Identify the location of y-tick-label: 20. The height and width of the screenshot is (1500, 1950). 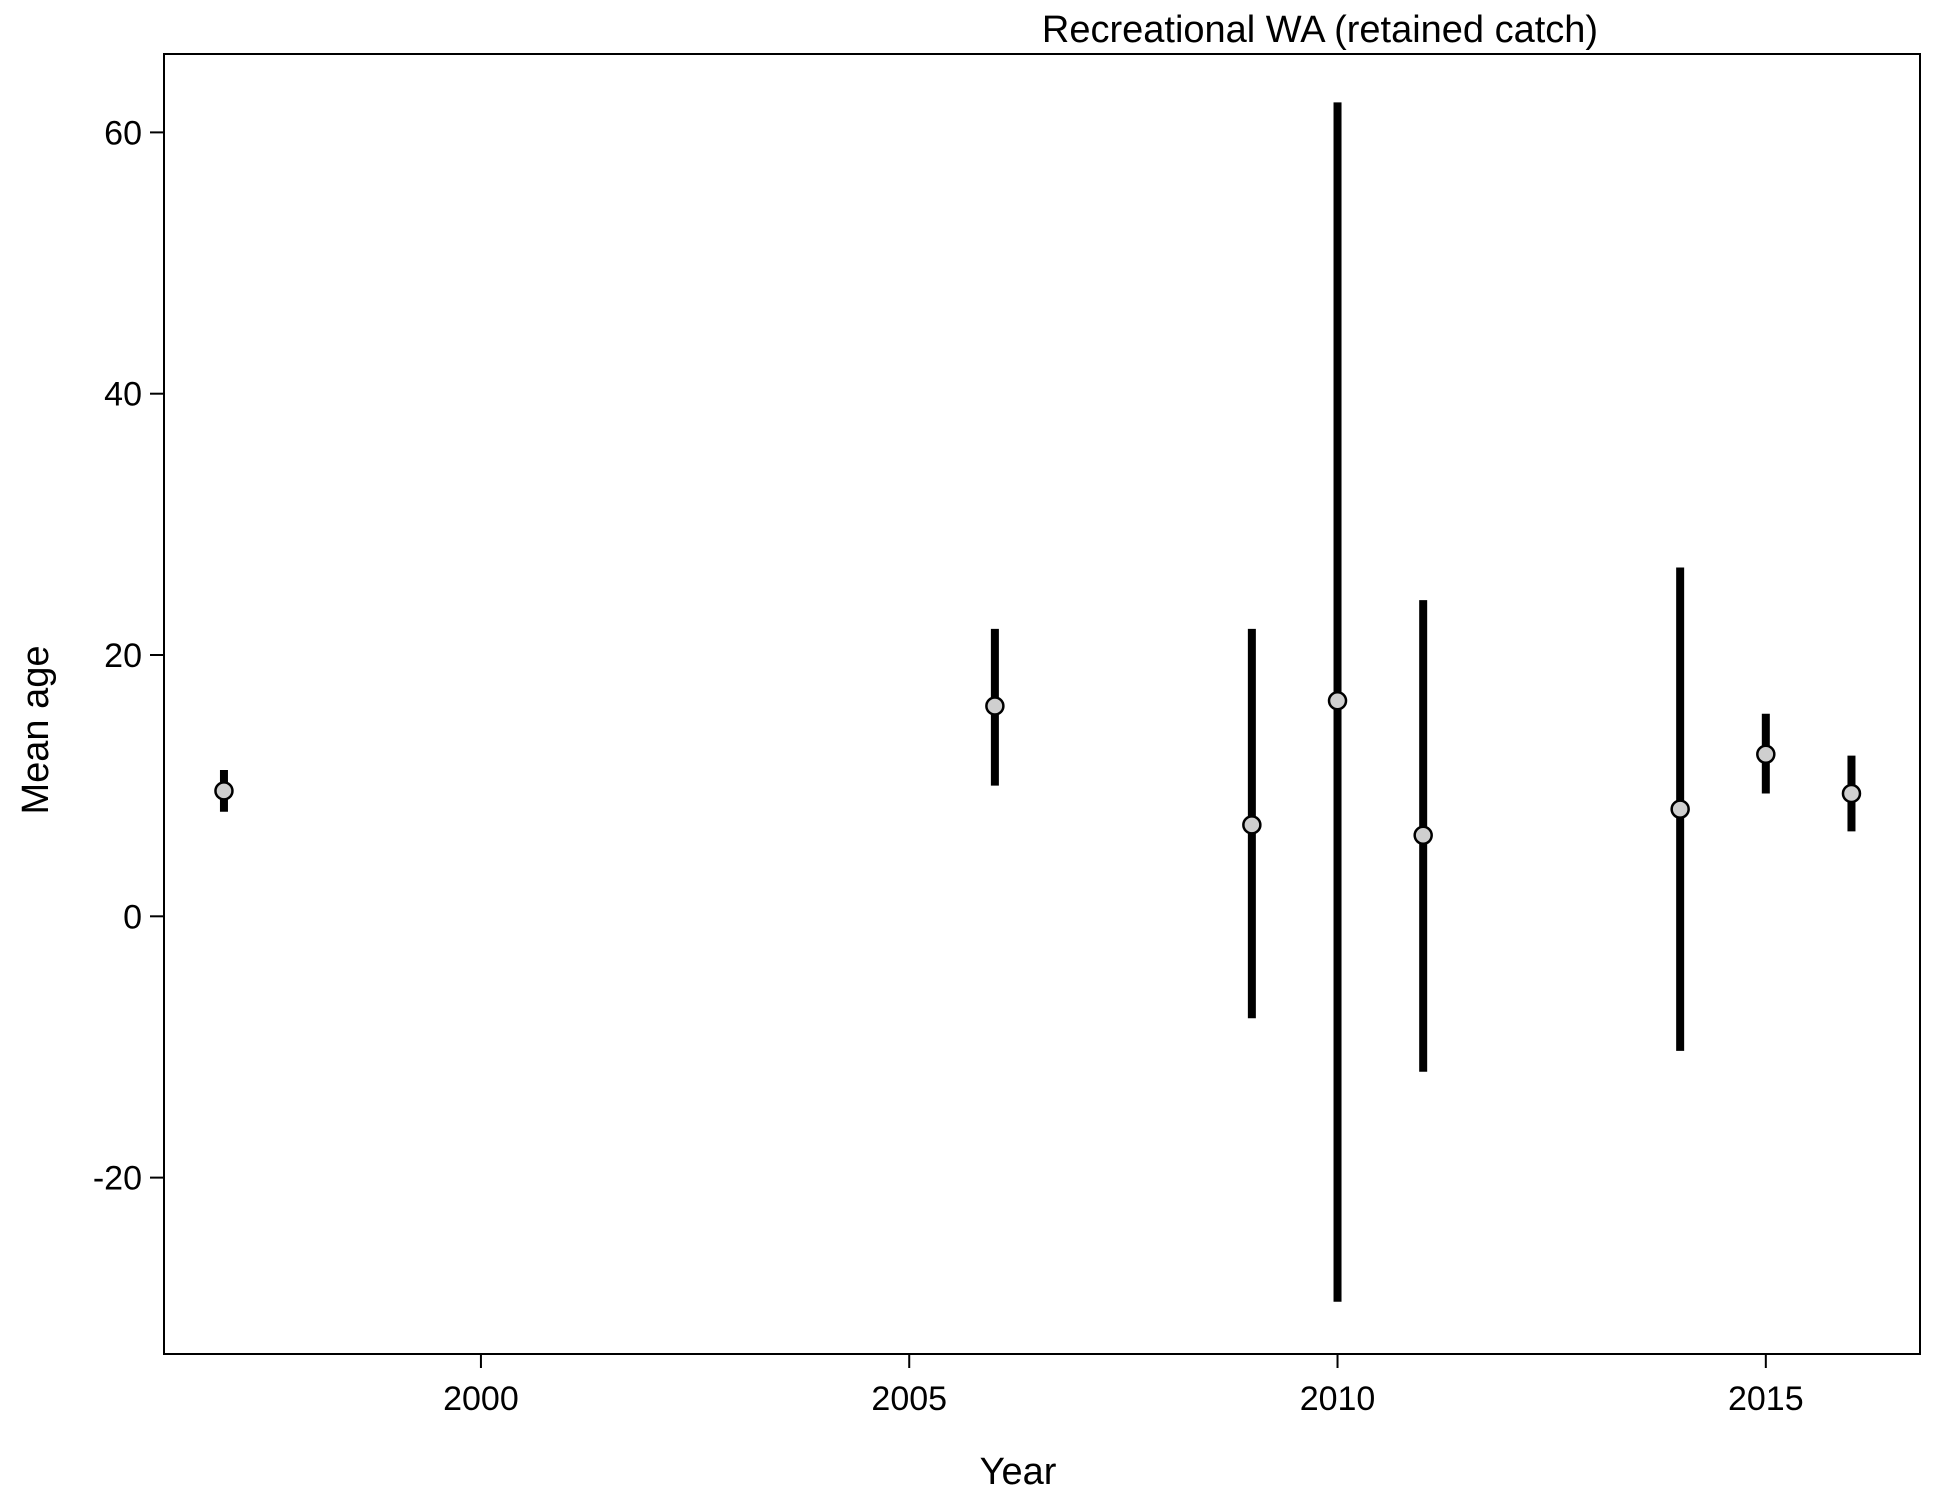
(123, 656).